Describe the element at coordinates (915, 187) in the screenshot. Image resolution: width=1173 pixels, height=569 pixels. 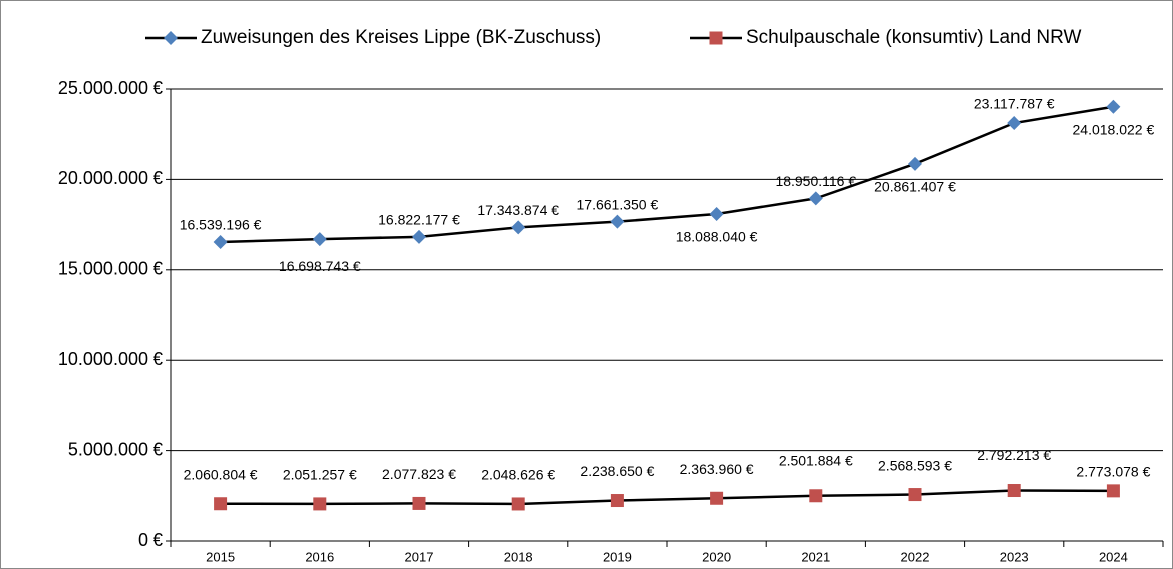
I see `data-label: 20.861.407 €` at that location.